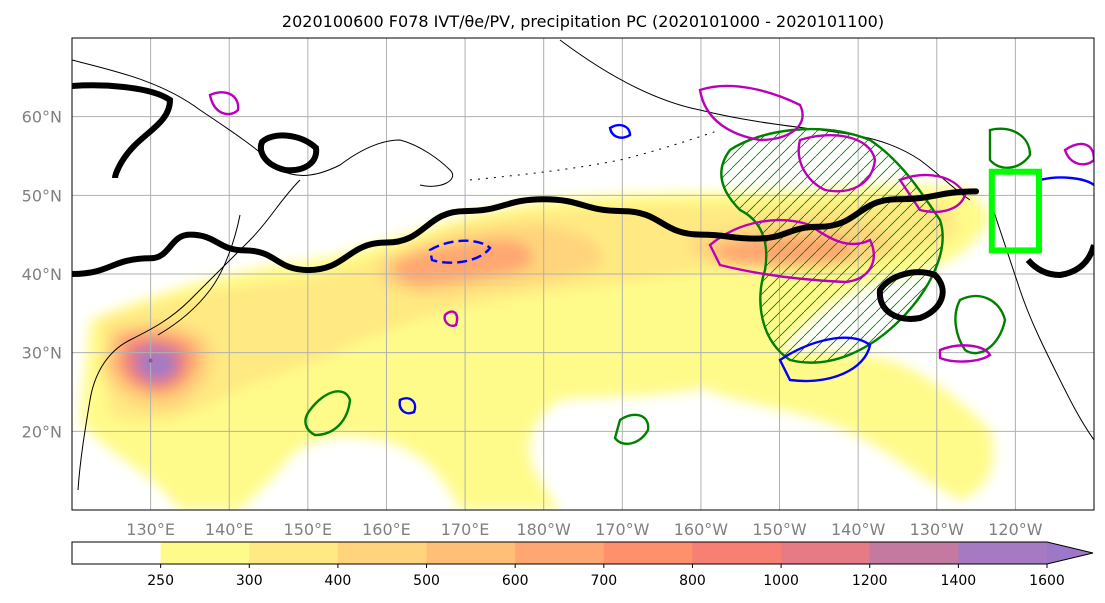  Describe the element at coordinates (1066, 181) in the screenshot. I see `pv-contour-coast` at that location.